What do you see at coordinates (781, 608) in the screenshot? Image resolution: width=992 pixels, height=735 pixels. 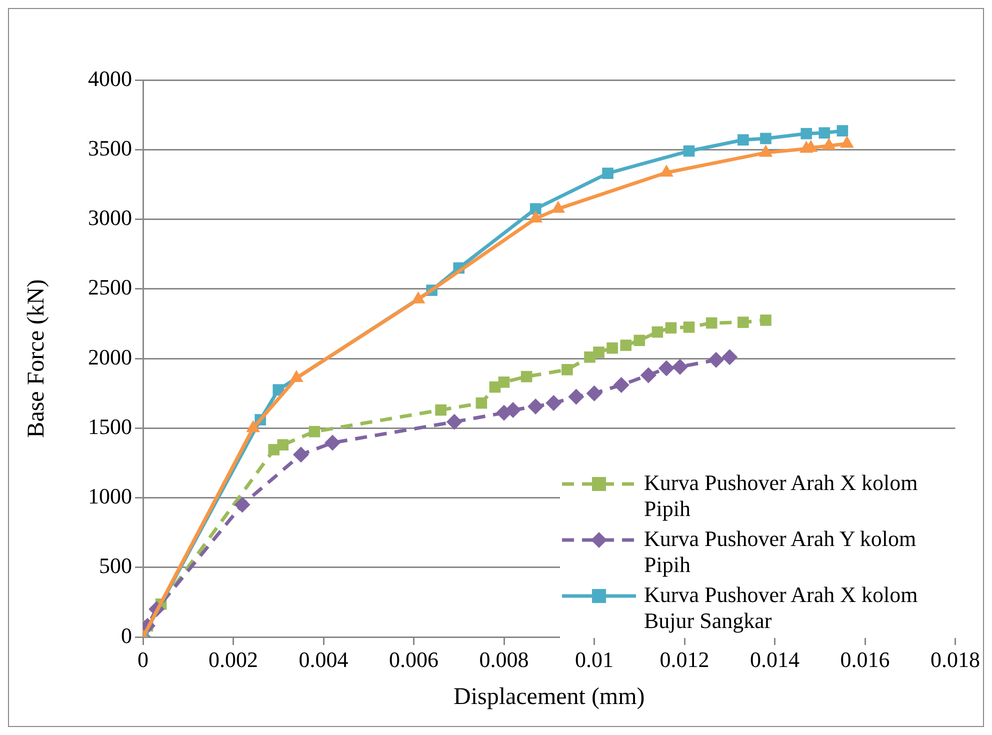 I see `legend-label: Kurva Pushover Arah X kolom Bujur Sangkar` at bounding box center [781, 608].